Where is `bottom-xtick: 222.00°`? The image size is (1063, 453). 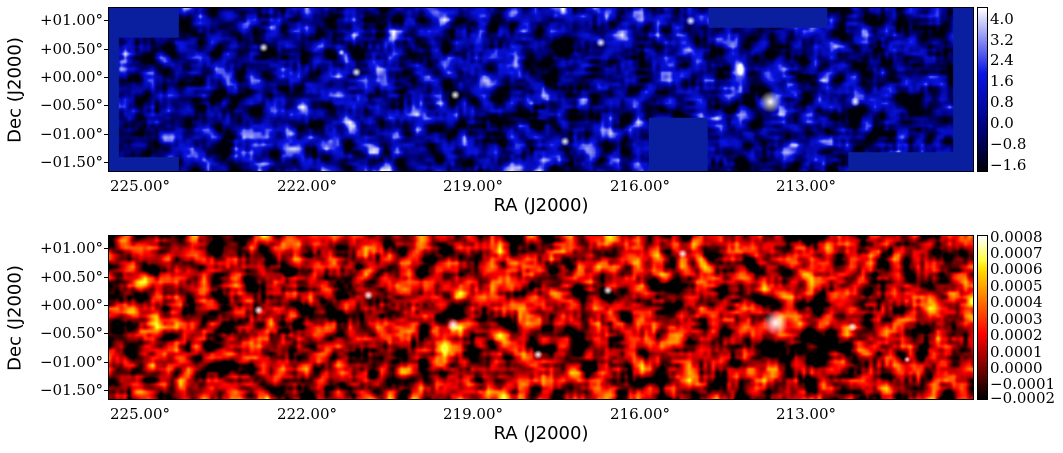
bottom-xtick: 222.00° is located at coordinates (307, 414).